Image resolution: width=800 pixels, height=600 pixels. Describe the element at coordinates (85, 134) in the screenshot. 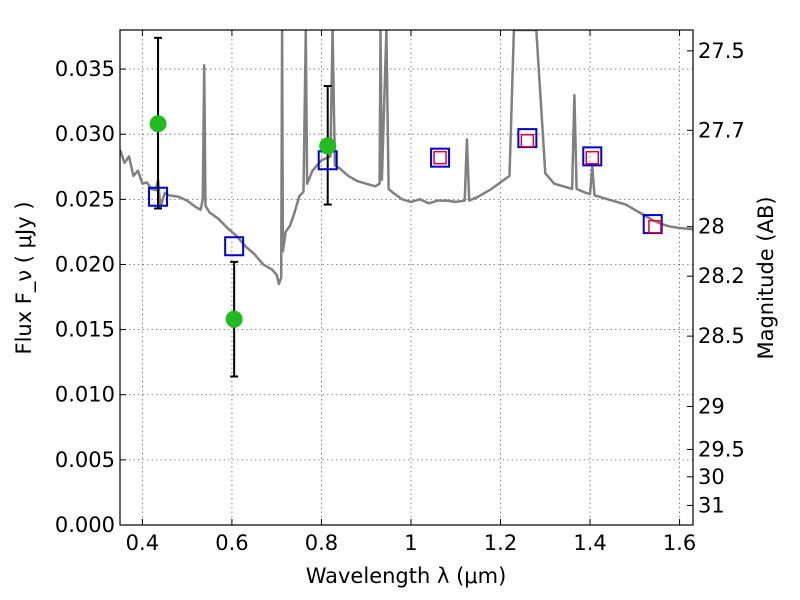

I see `y-tick-label: 0.030` at that location.